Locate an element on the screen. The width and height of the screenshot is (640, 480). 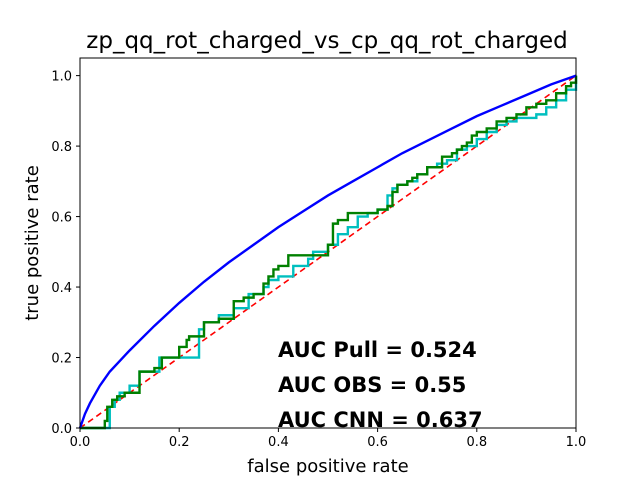
x-tick-label: 0.2 is located at coordinates (179, 442).